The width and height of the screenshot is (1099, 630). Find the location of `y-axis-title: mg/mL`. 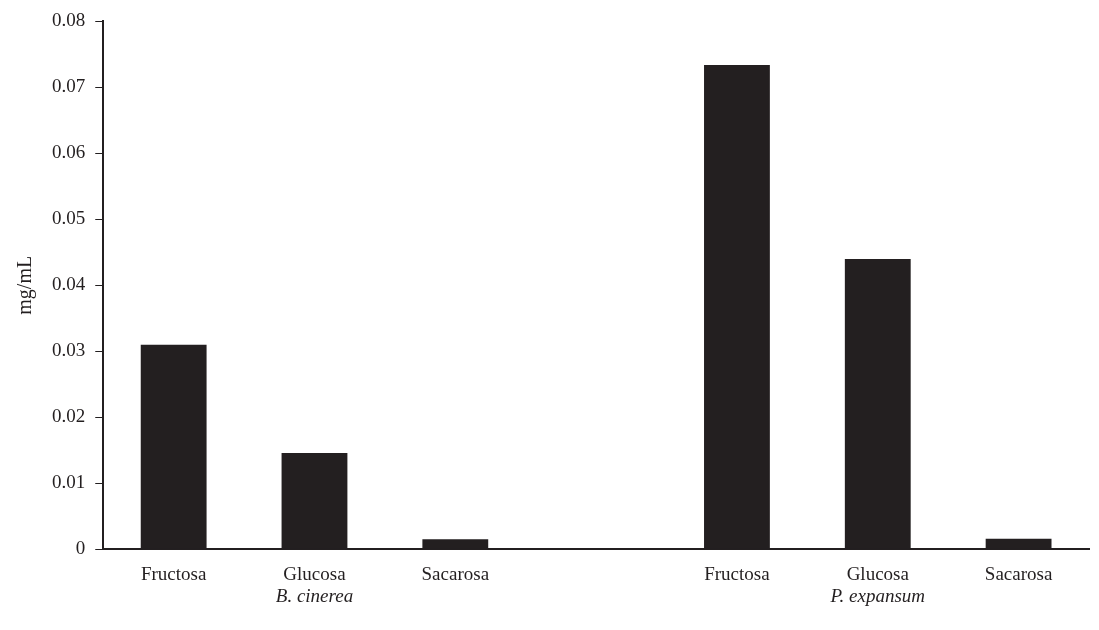

y-axis-title: mg/mL is located at coordinates (25, 285).